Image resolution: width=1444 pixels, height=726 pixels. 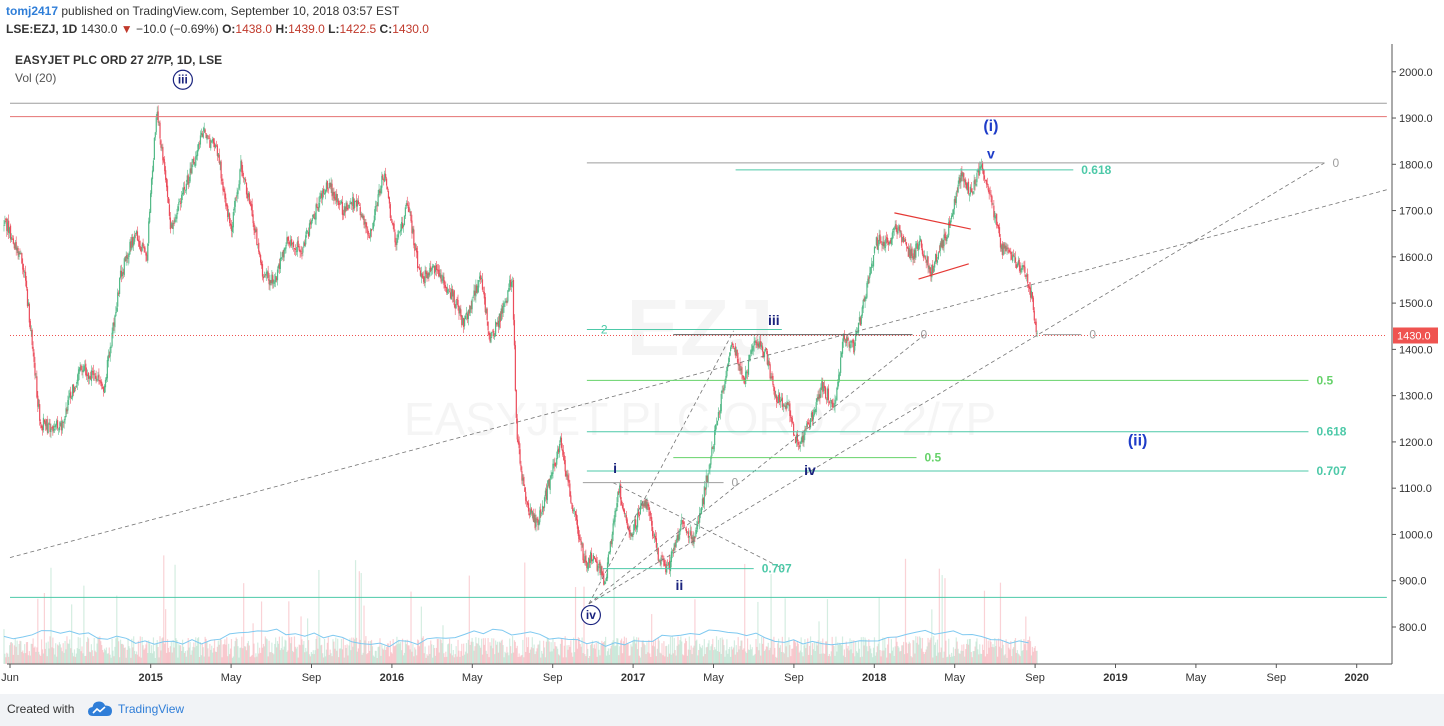 What do you see at coordinates (151, 709) in the screenshot?
I see `tradingview-brand-link: TradingView` at bounding box center [151, 709].